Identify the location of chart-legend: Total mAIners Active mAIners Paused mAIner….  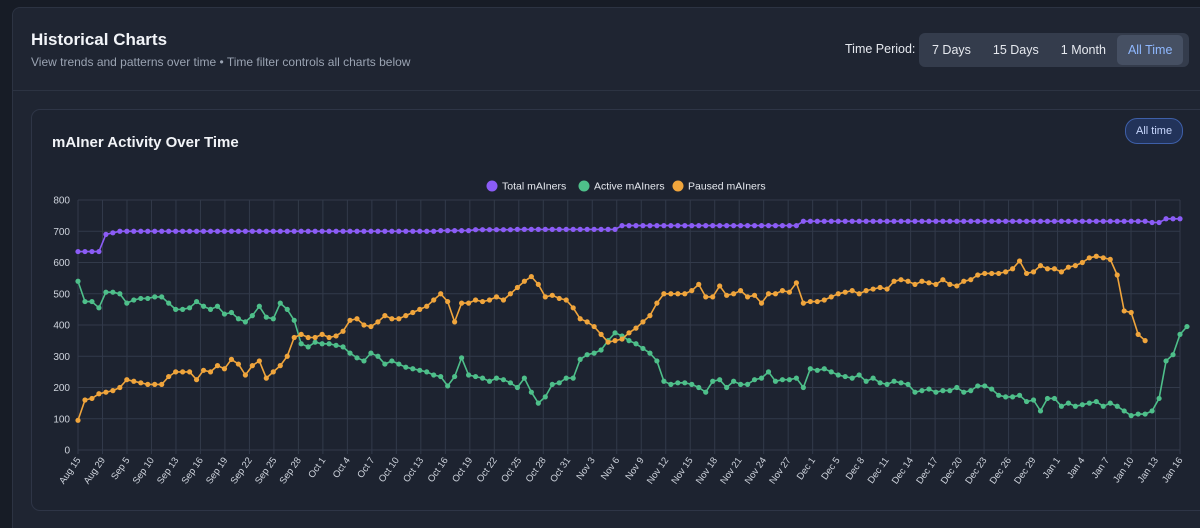
(626, 186).